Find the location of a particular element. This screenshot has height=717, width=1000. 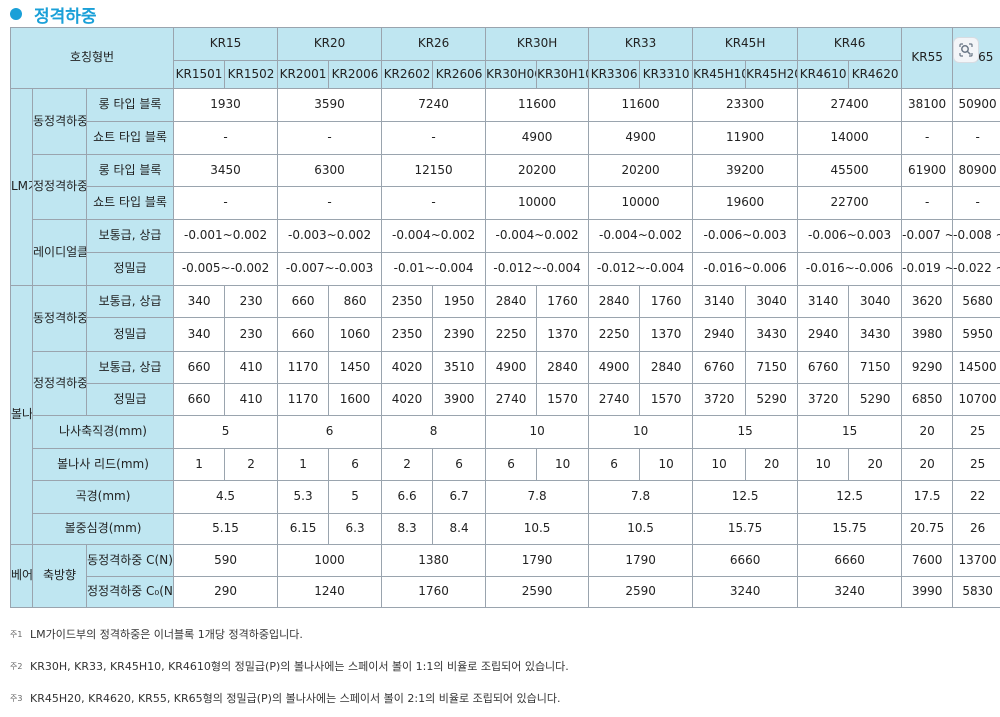

value-cell: 2350 is located at coordinates (407, 334).